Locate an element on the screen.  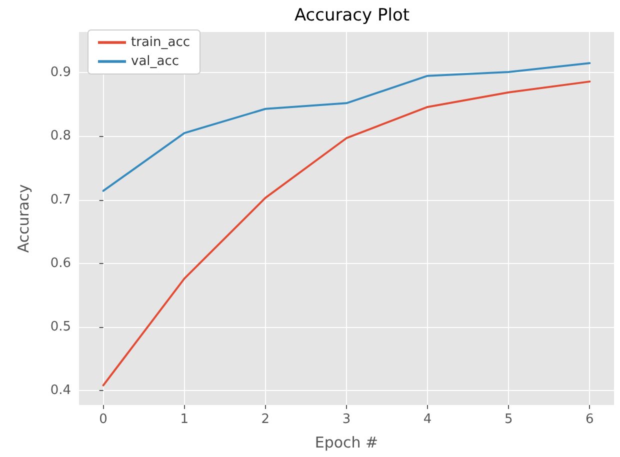
y-tick-label: 0.7 is located at coordinates (60, 200).